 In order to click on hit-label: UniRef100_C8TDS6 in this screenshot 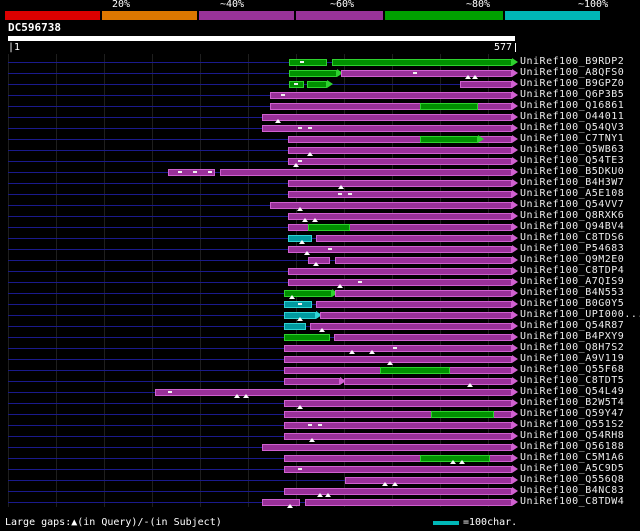, I will do `click(572, 237)`.